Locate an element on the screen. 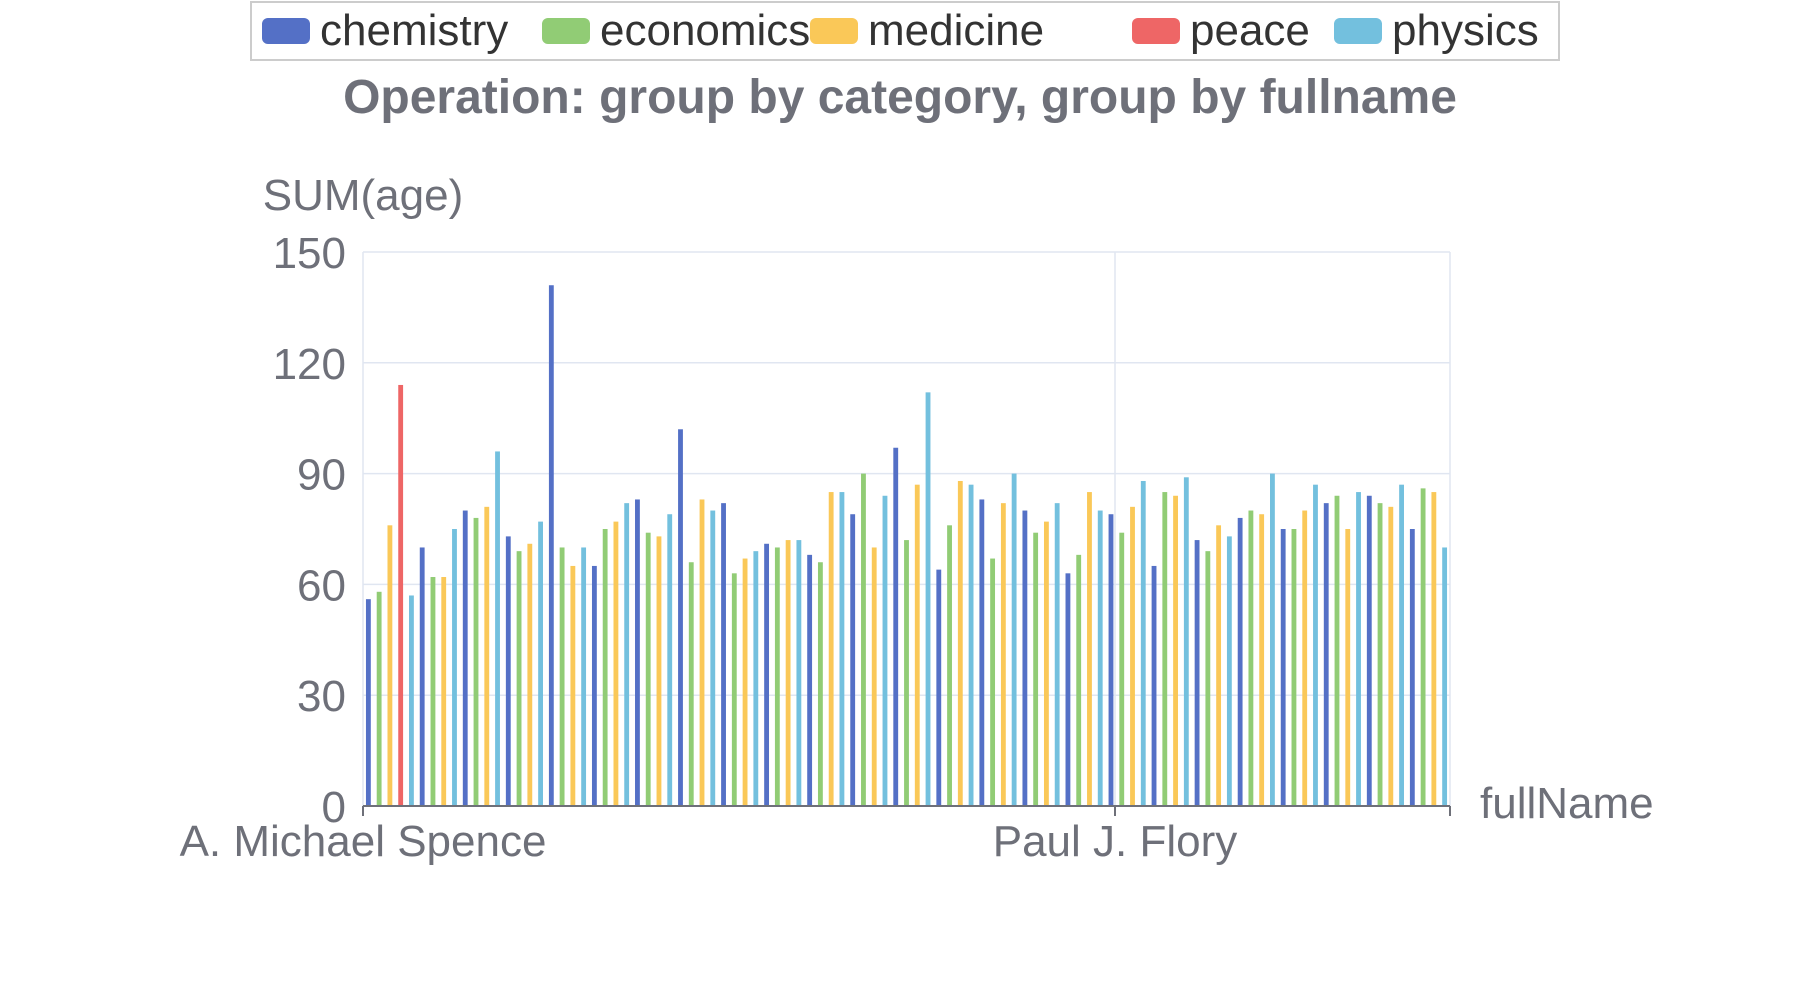  y-tick-label: 150 is located at coordinates (309, 253).